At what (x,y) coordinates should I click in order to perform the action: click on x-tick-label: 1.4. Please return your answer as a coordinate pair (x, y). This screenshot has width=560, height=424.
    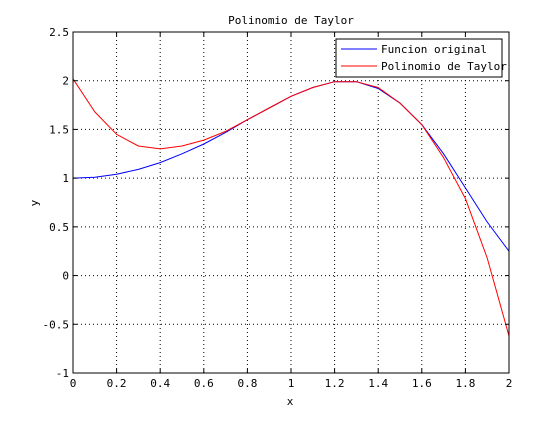
    Looking at the image, I should click on (378, 383).